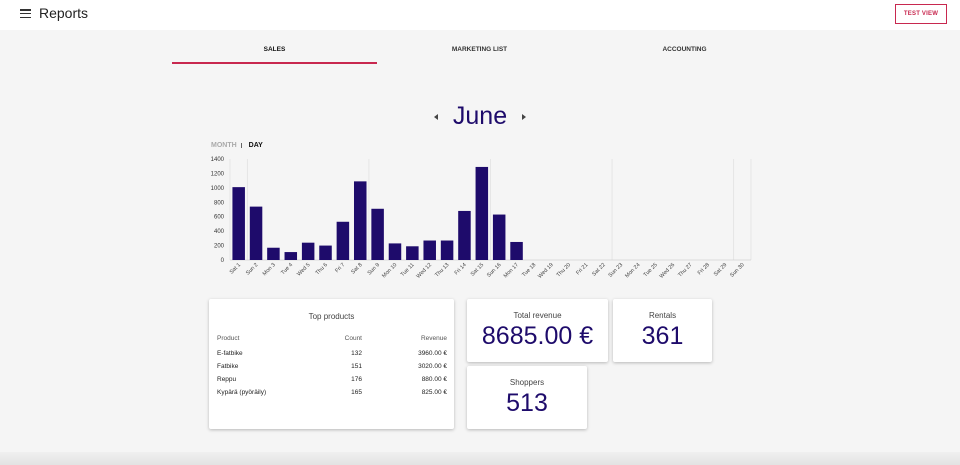 The image size is (960, 465). What do you see at coordinates (230, 353) in the screenshot?
I see `product-name: E-fatbike` at bounding box center [230, 353].